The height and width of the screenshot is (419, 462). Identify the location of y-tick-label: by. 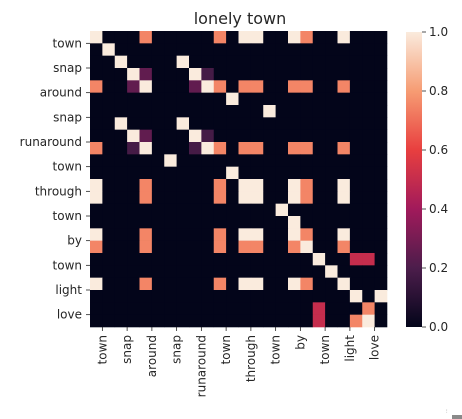
(74, 241).